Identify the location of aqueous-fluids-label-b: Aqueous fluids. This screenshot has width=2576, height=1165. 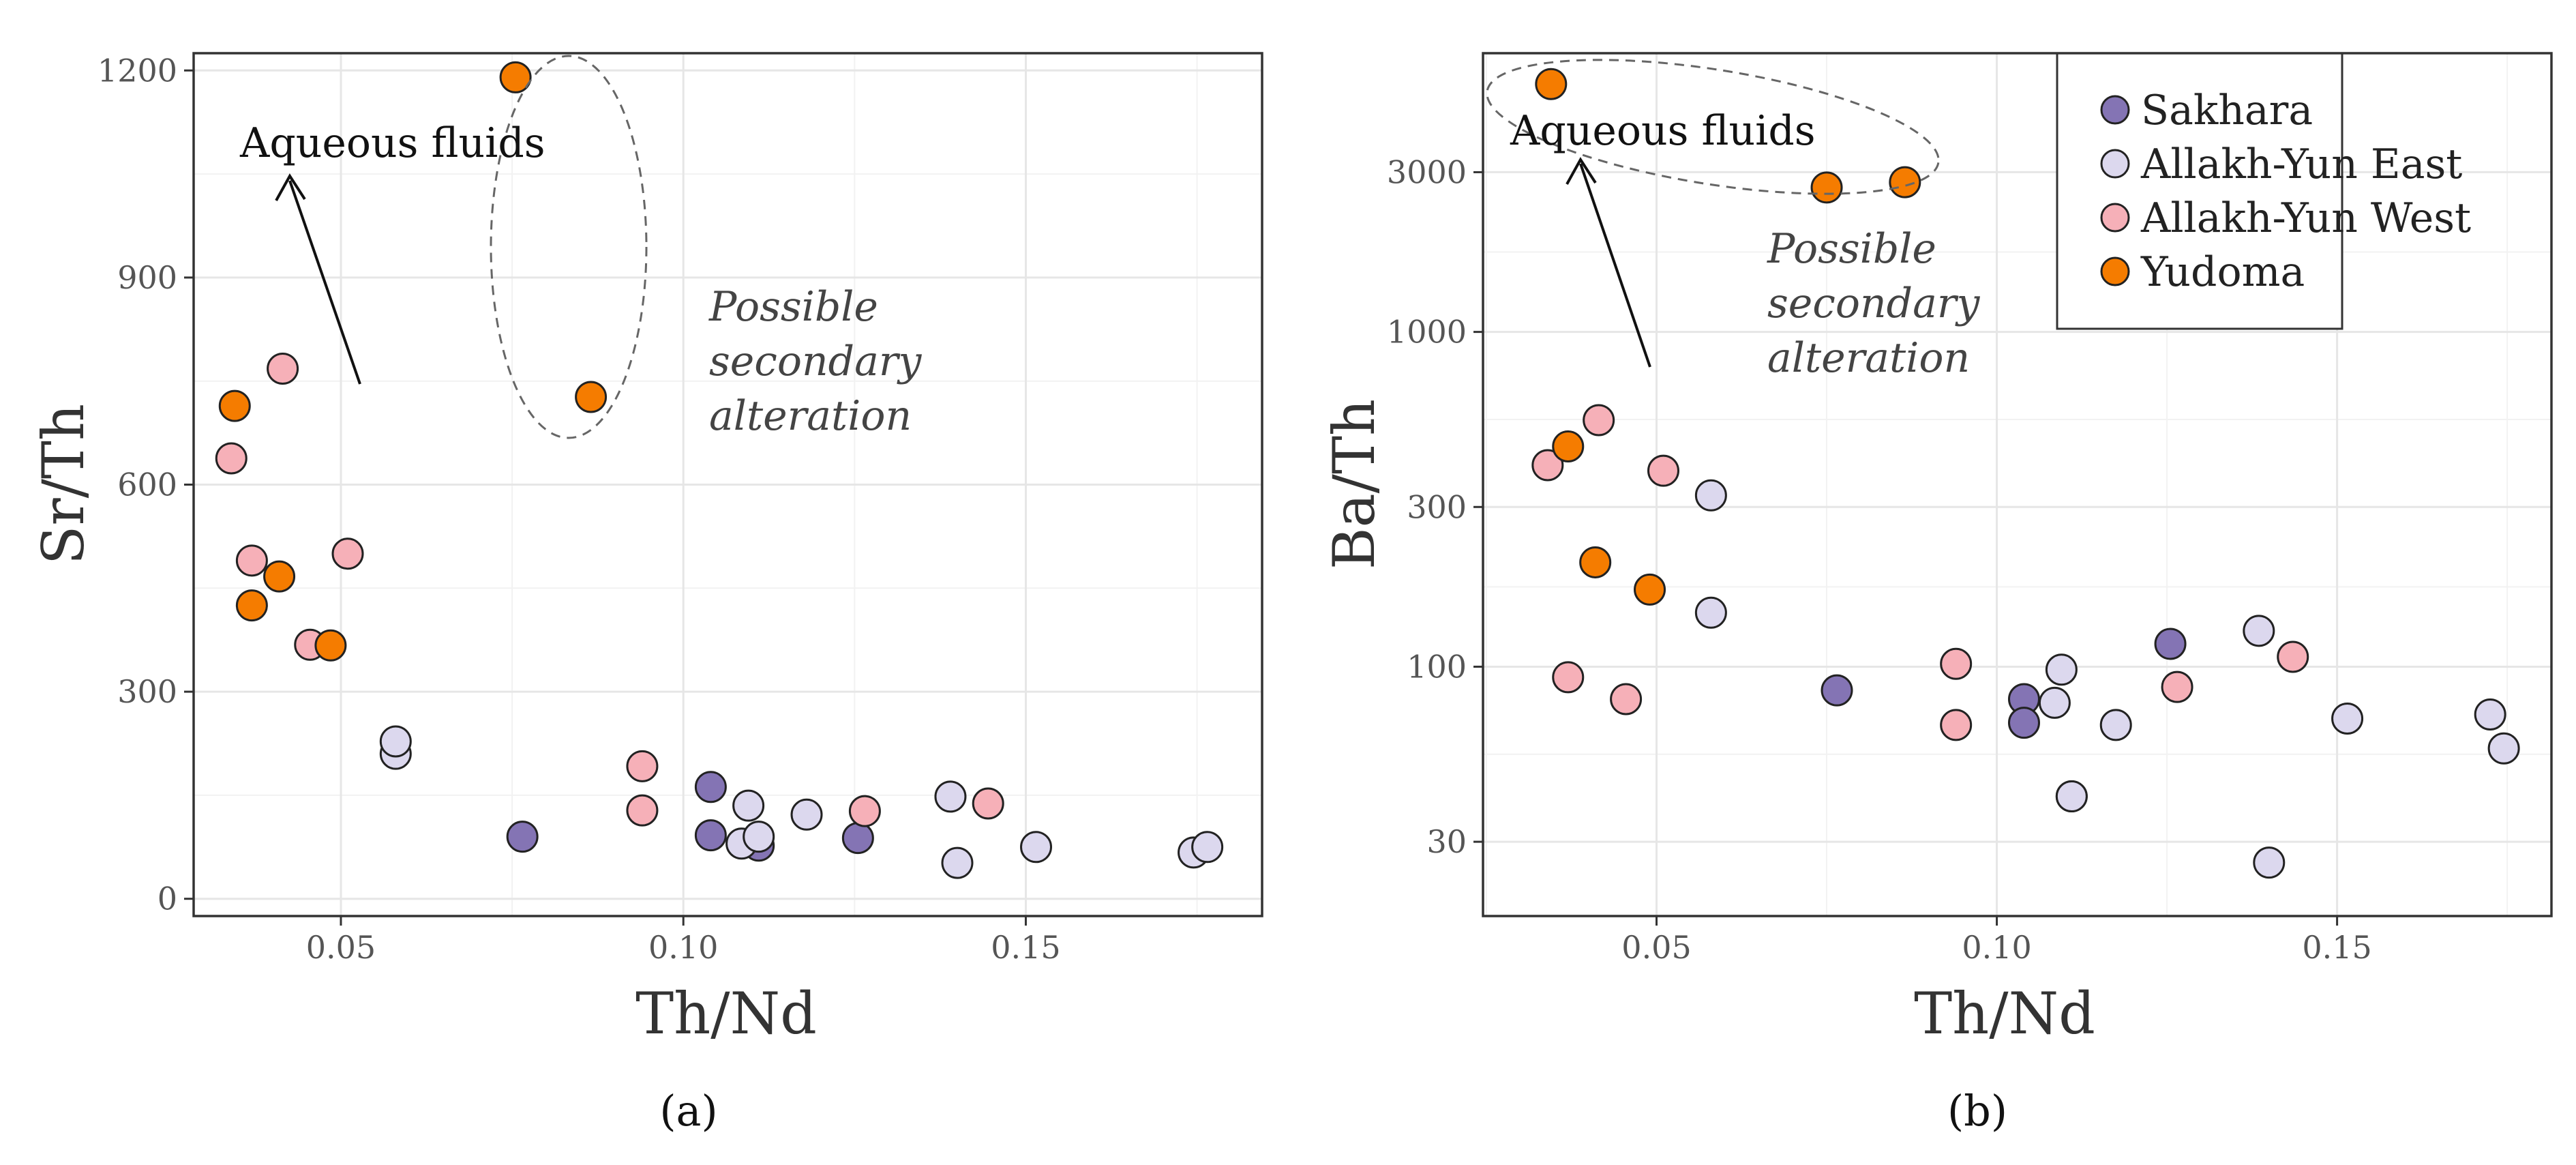
(1663, 131).